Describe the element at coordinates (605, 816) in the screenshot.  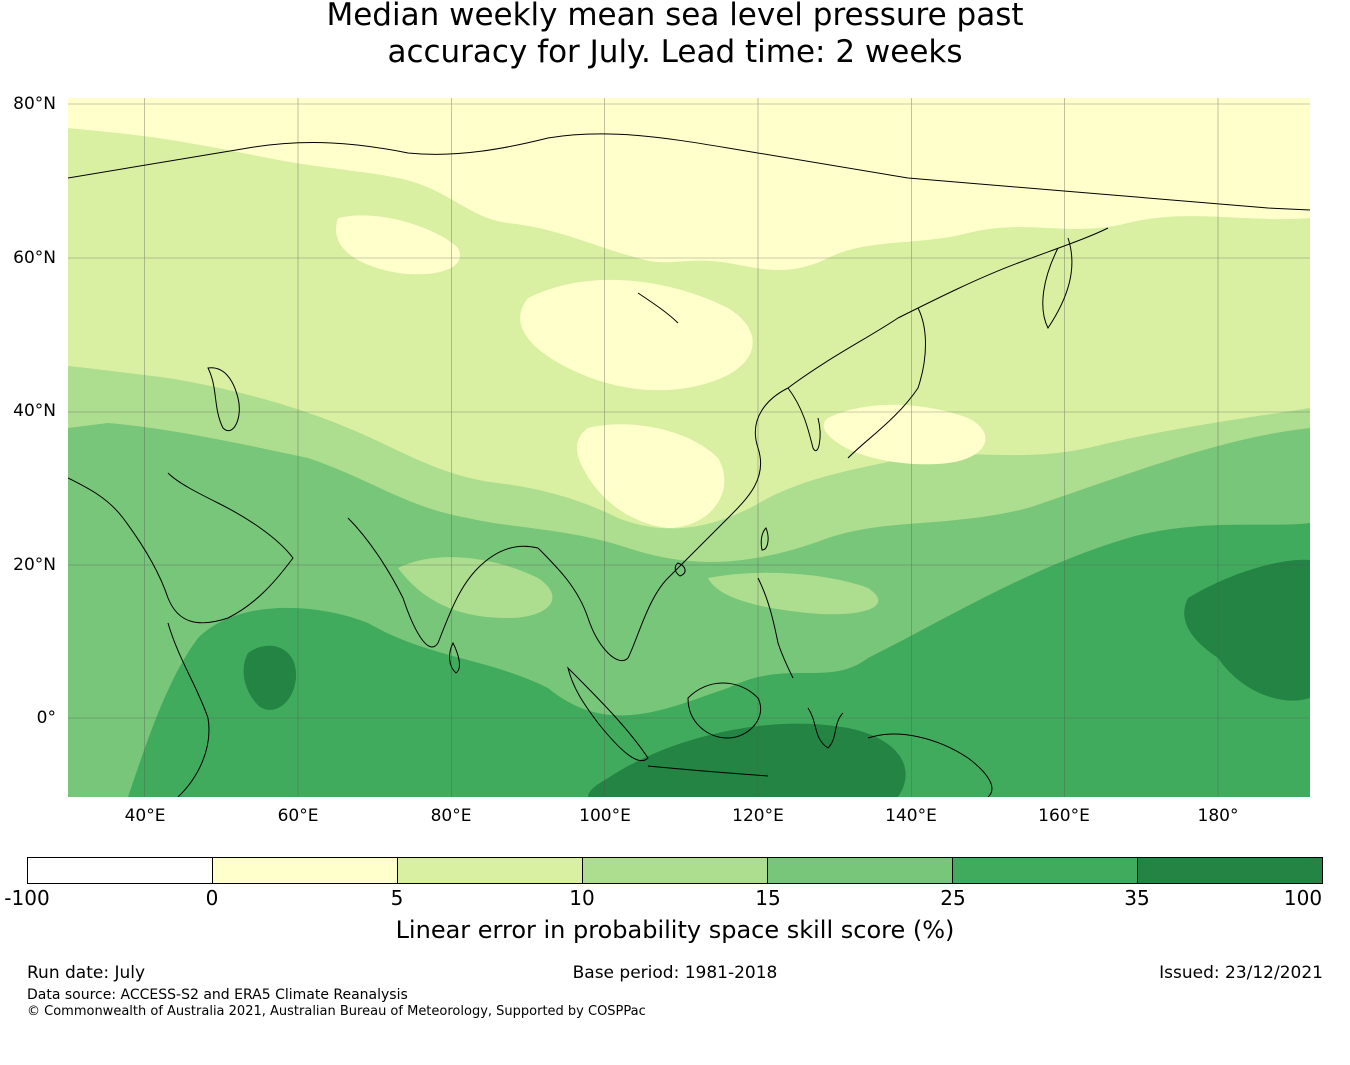
I see `lon-label-100e: 100°E` at that location.